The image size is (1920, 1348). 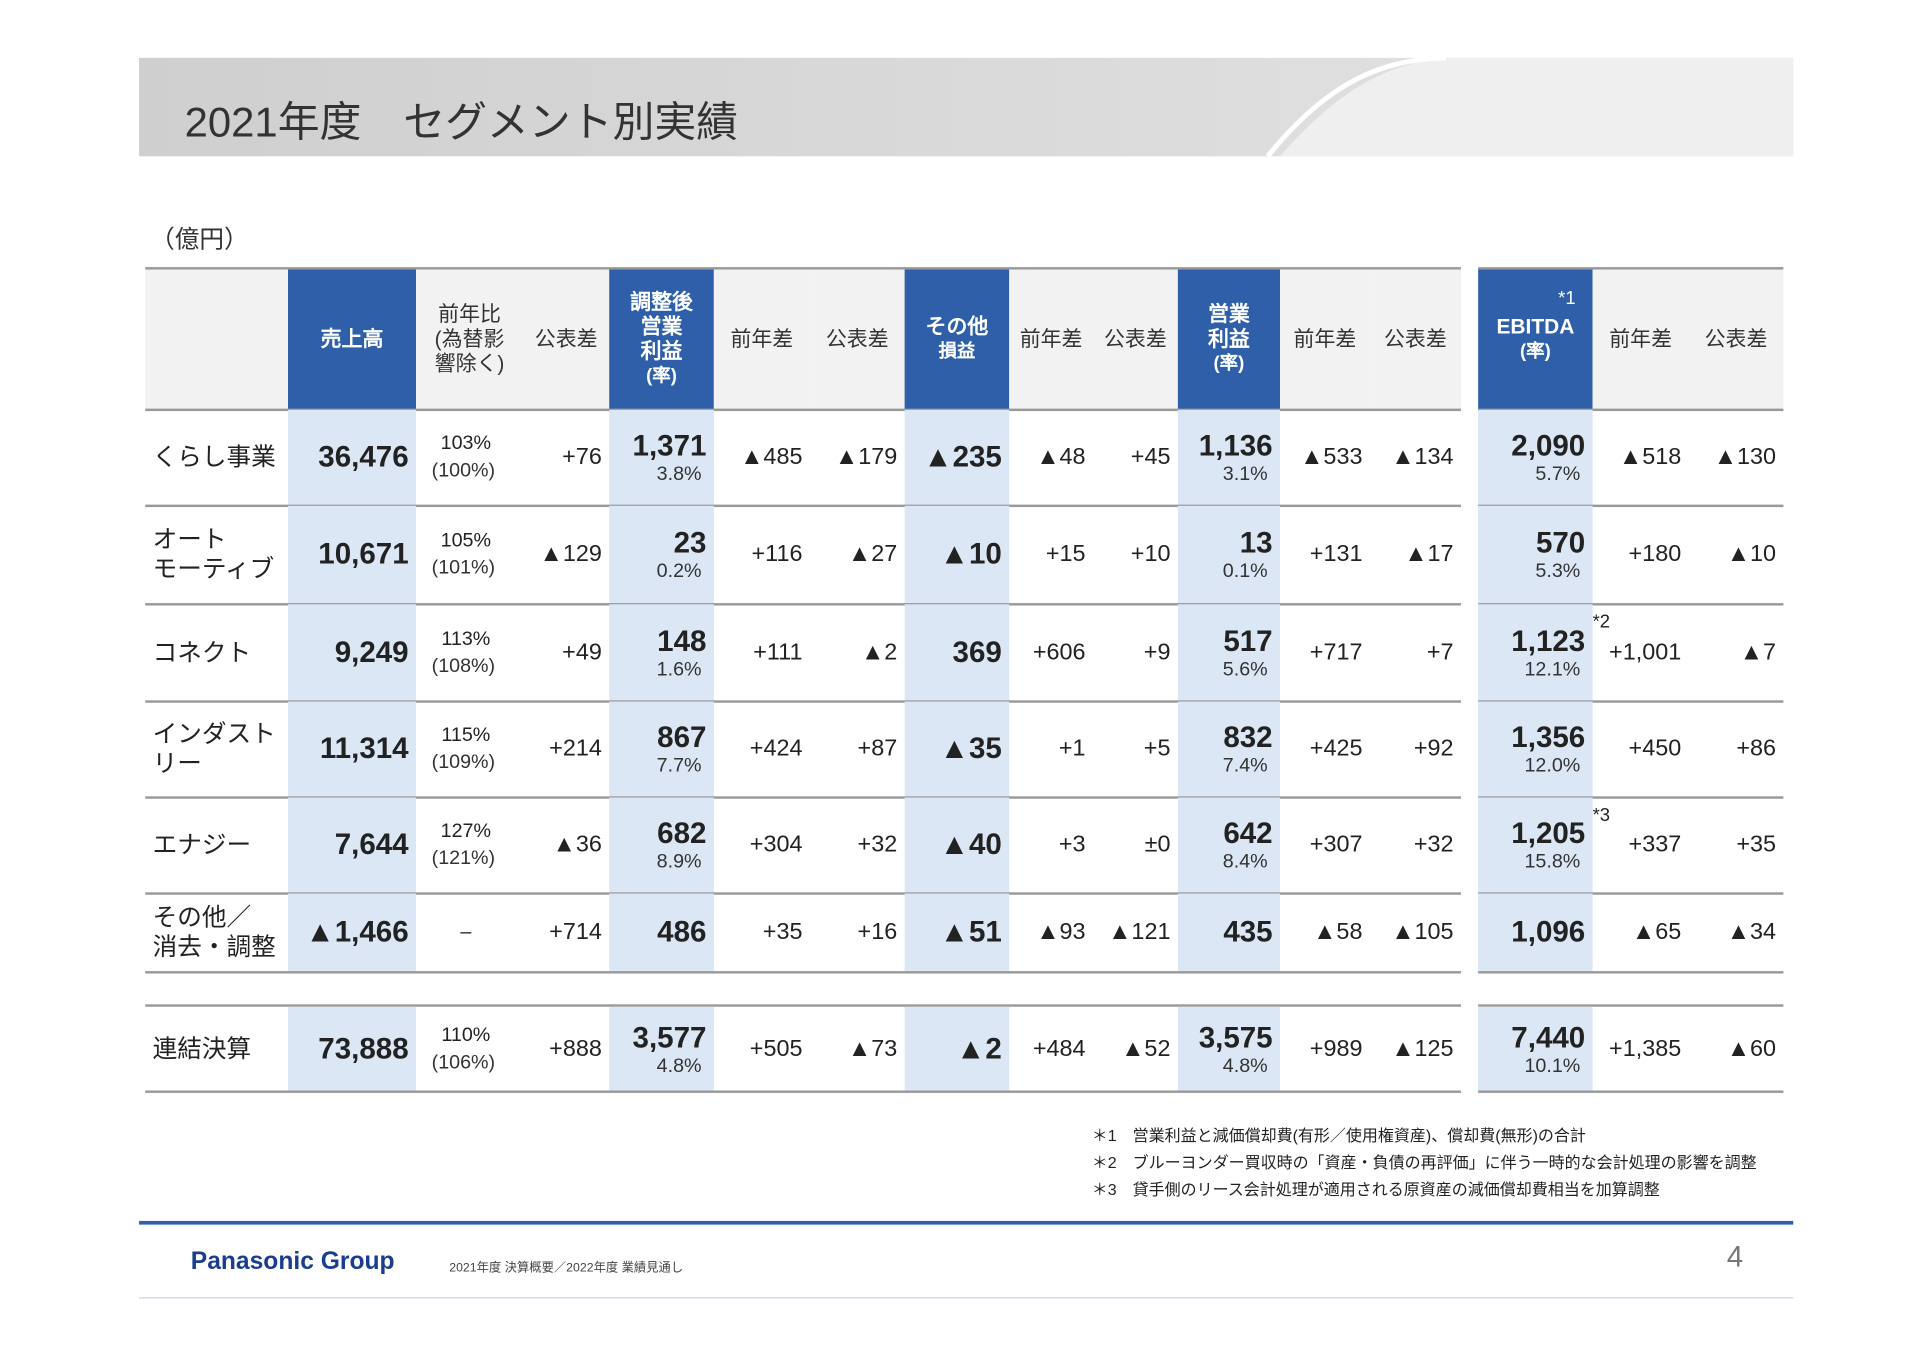 What do you see at coordinates (857, 1049) in the screenshot?
I see `value-cell: ▲73` at bounding box center [857, 1049].